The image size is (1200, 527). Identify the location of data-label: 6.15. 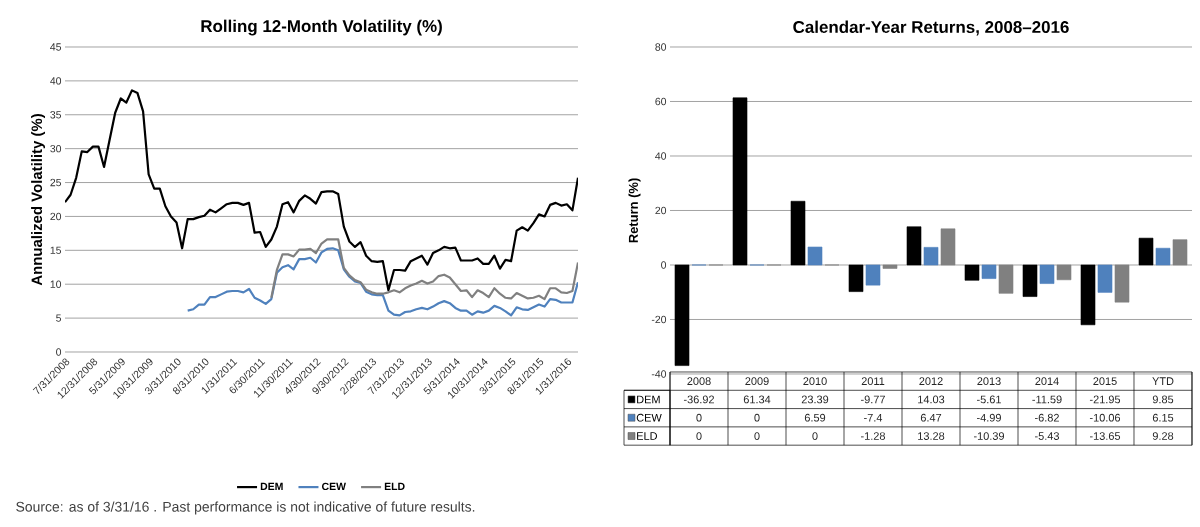
(1163, 417).